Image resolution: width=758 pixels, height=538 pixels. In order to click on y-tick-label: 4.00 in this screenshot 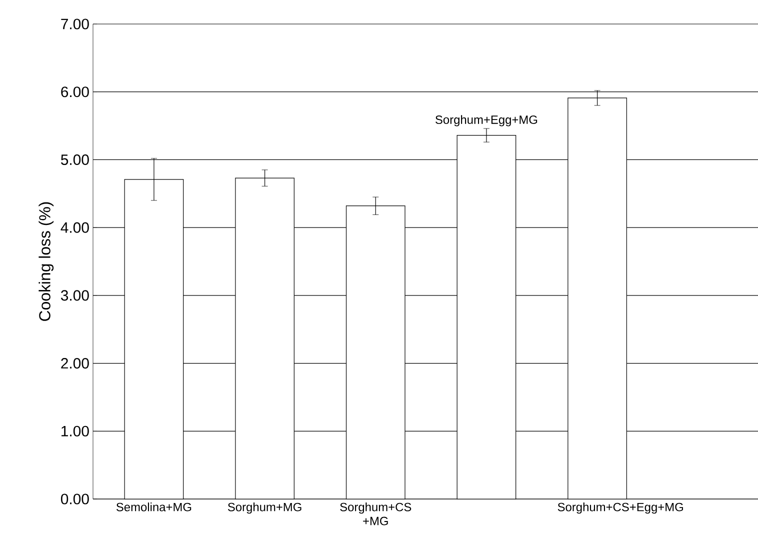, I will do `click(74, 227)`.